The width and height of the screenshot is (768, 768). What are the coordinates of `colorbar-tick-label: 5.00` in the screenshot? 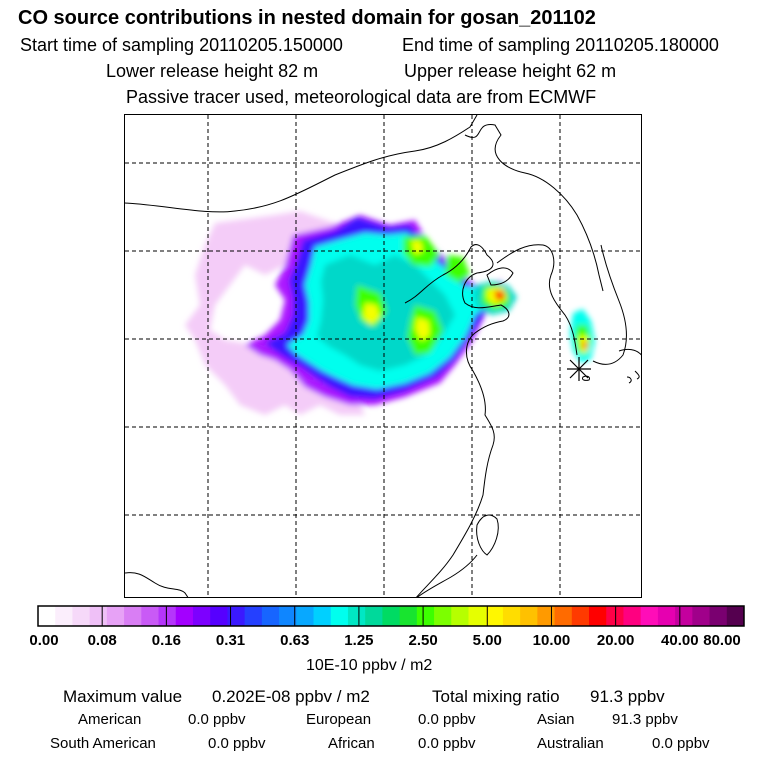 It's located at (487, 640).